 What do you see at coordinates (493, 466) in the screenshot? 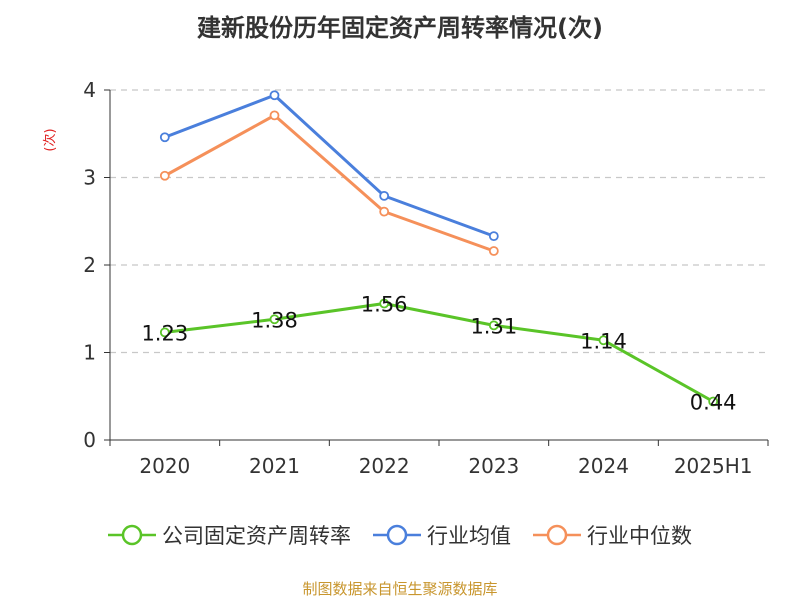
I see `x-tick-label: 2023` at bounding box center [493, 466].